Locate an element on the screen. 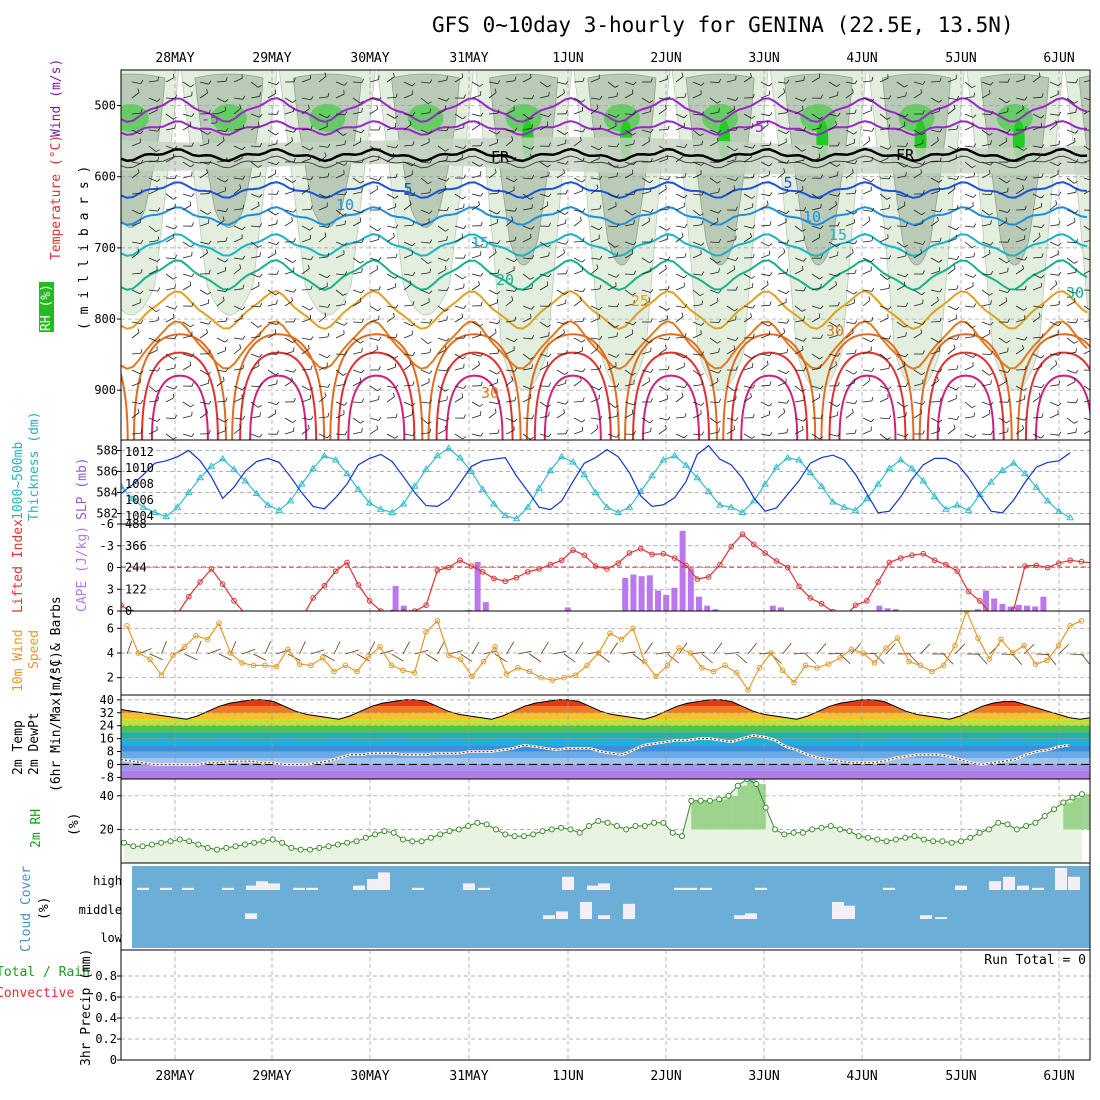  contour-label: FR is located at coordinates (500, 157).